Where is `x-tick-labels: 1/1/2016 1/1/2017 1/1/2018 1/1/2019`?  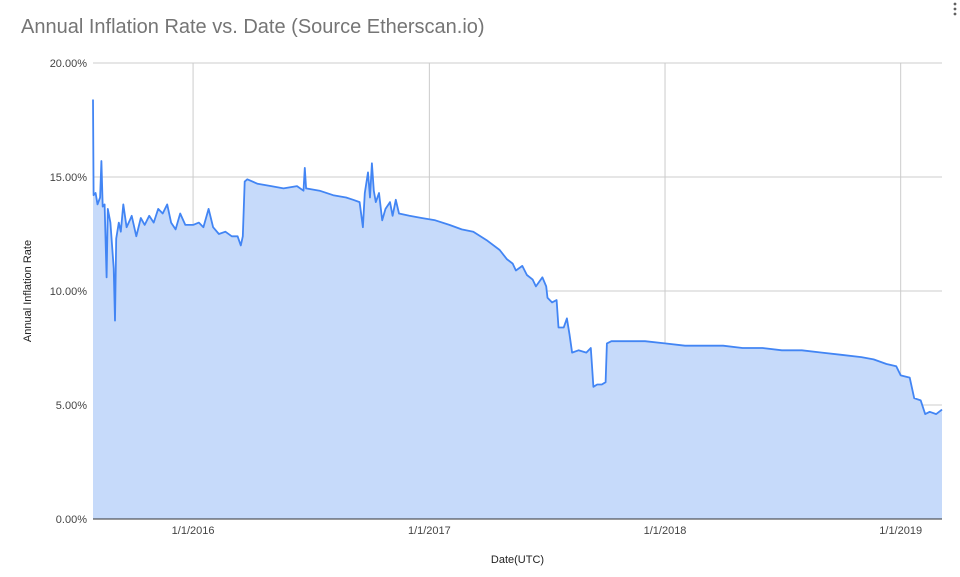 x-tick-labels: 1/1/2016 1/1/2017 1/1/2018 1/1/2019 is located at coordinates (547, 531).